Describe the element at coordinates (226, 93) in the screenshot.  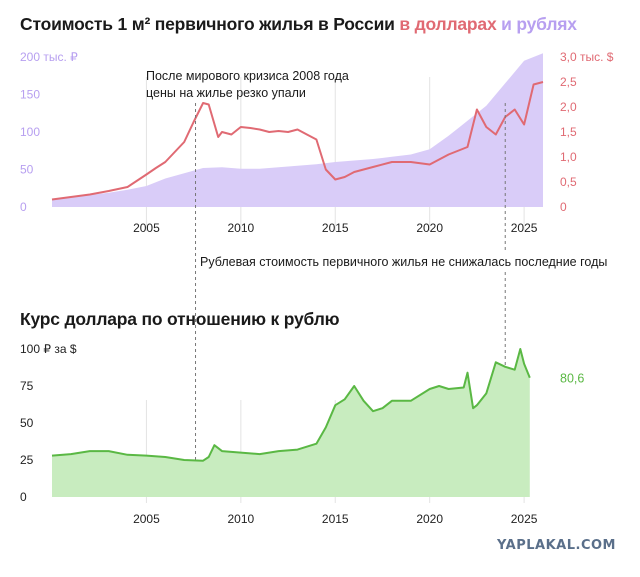
I see `chart1-annotation-crisis-line: цены на жилье резко упали` at that location.